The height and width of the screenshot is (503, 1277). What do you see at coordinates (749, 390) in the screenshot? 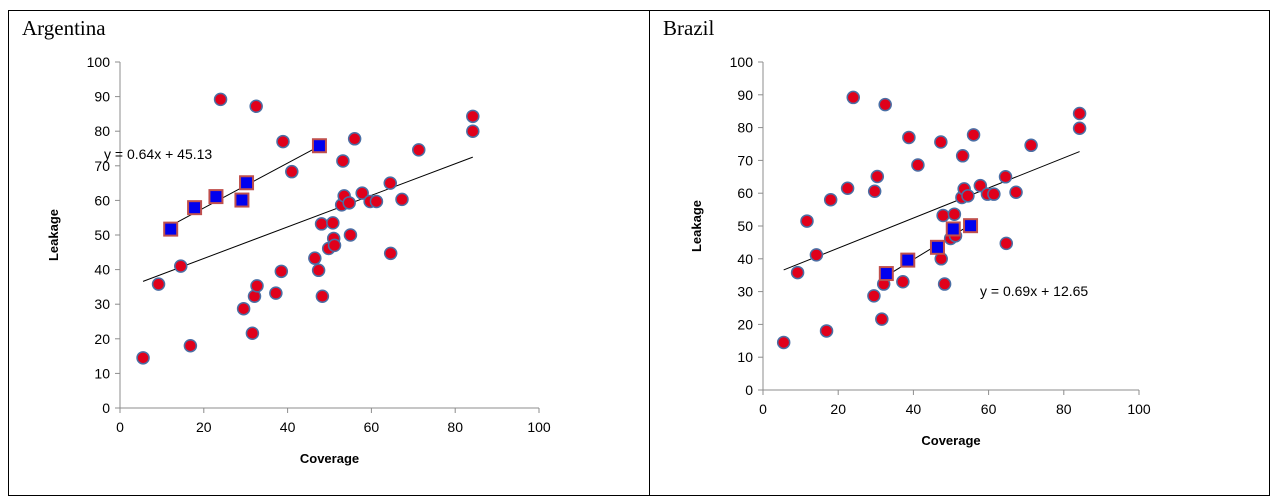
I see `y-tick-label: 0` at bounding box center [749, 390].